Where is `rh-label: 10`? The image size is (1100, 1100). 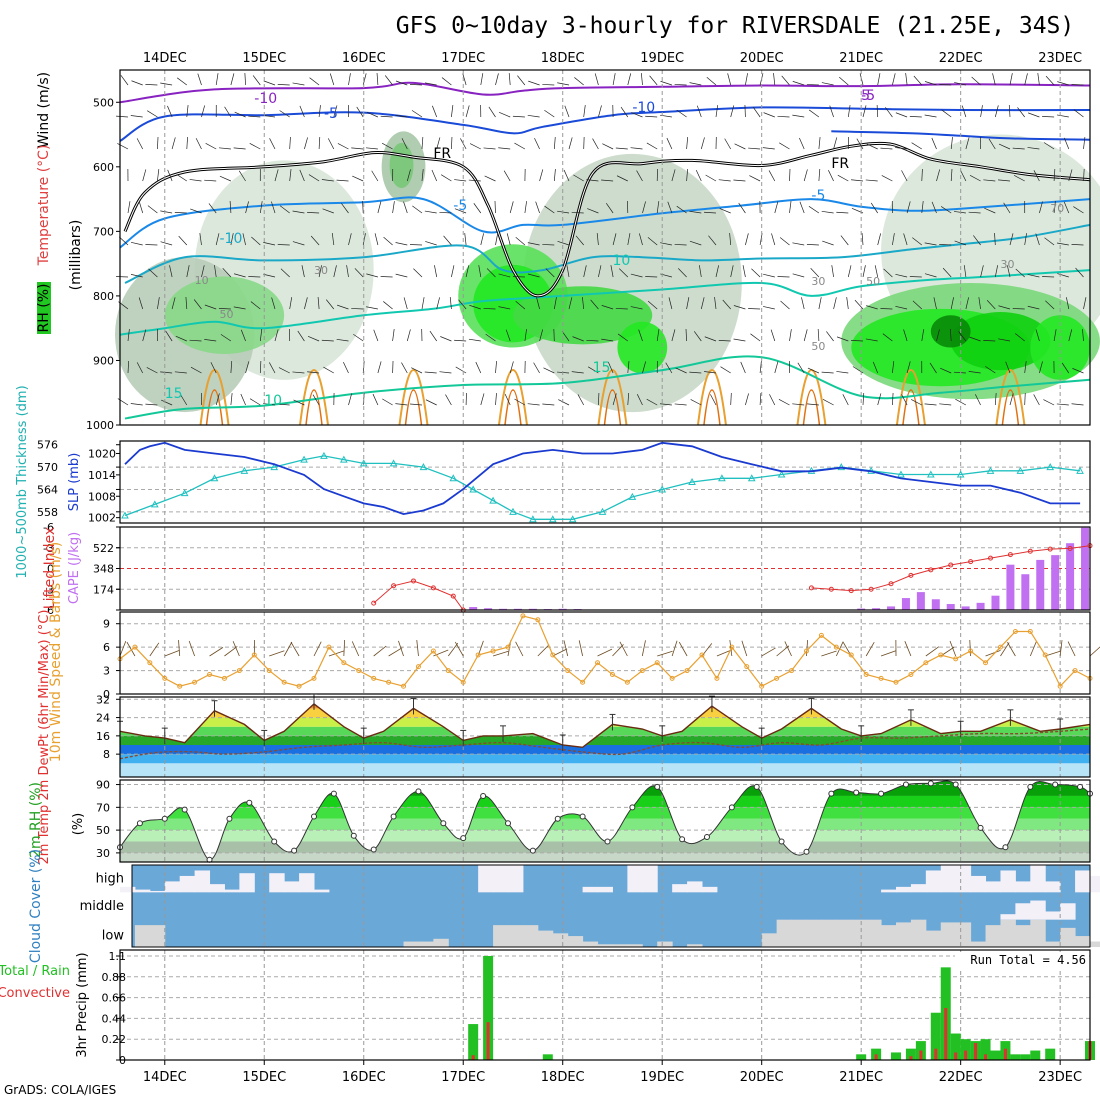
rh-label: 10 is located at coordinates (202, 280).